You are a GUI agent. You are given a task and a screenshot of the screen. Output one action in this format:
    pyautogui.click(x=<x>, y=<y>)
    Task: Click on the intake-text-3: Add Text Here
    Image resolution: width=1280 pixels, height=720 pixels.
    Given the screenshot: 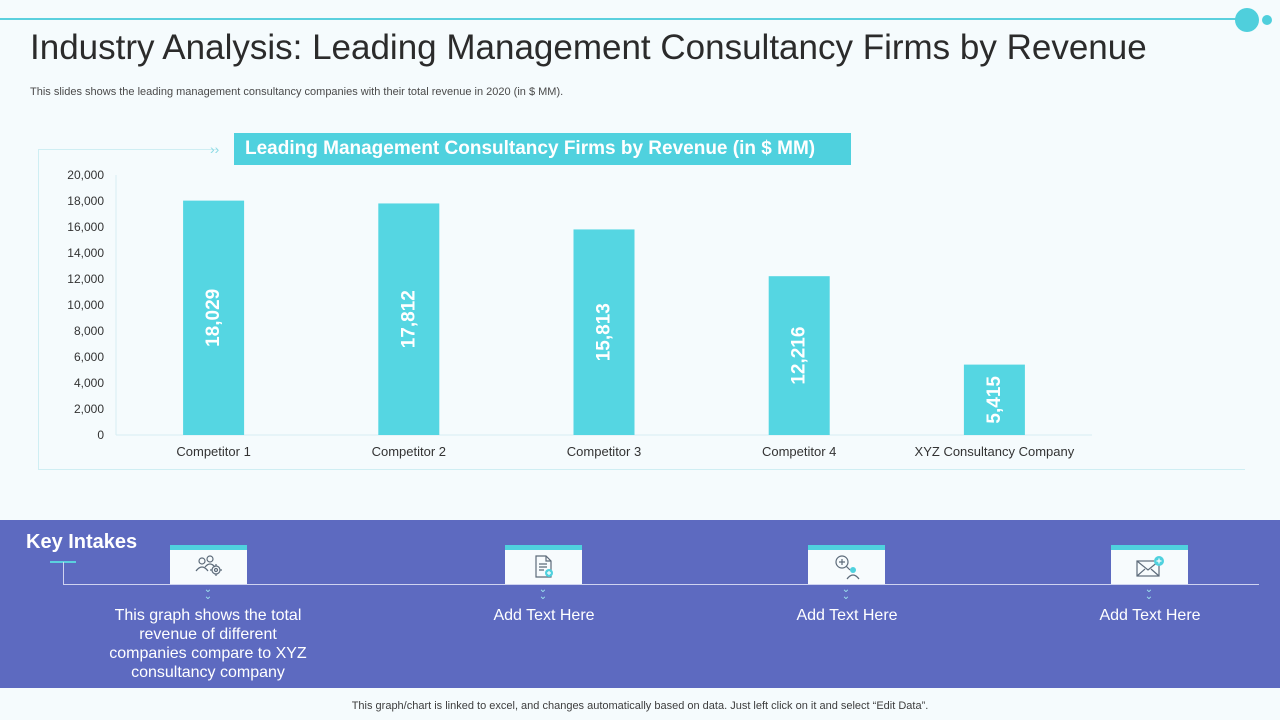 What is the action you would take?
    pyautogui.click(x=847, y=615)
    